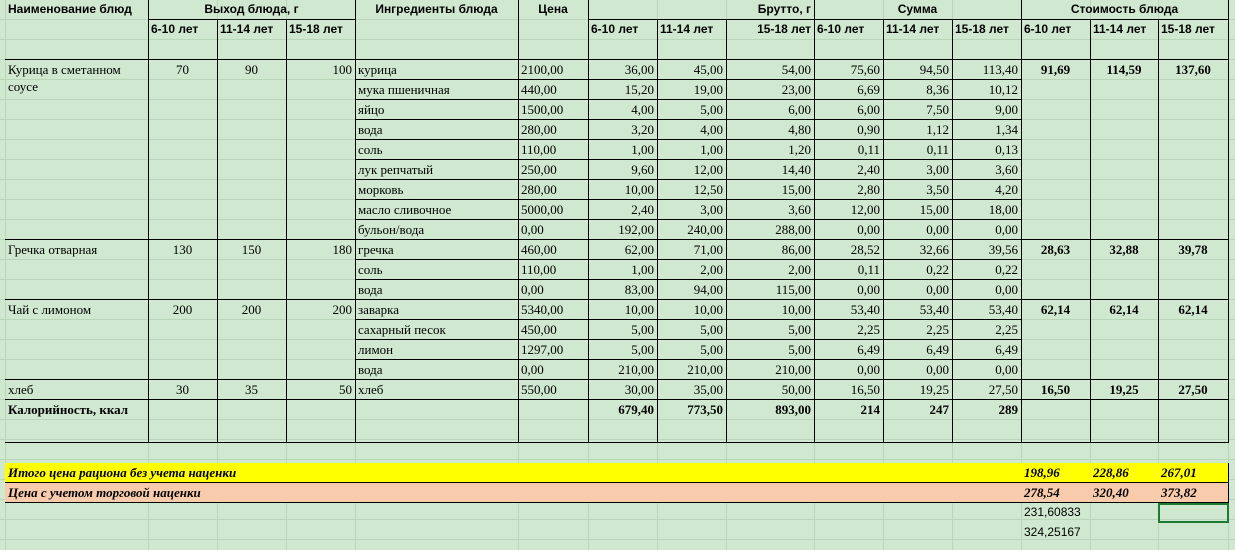  Describe the element at coordinates (437, 30) in the screenshot. I see `header-cell: Ингредиенты блюда` at that location.